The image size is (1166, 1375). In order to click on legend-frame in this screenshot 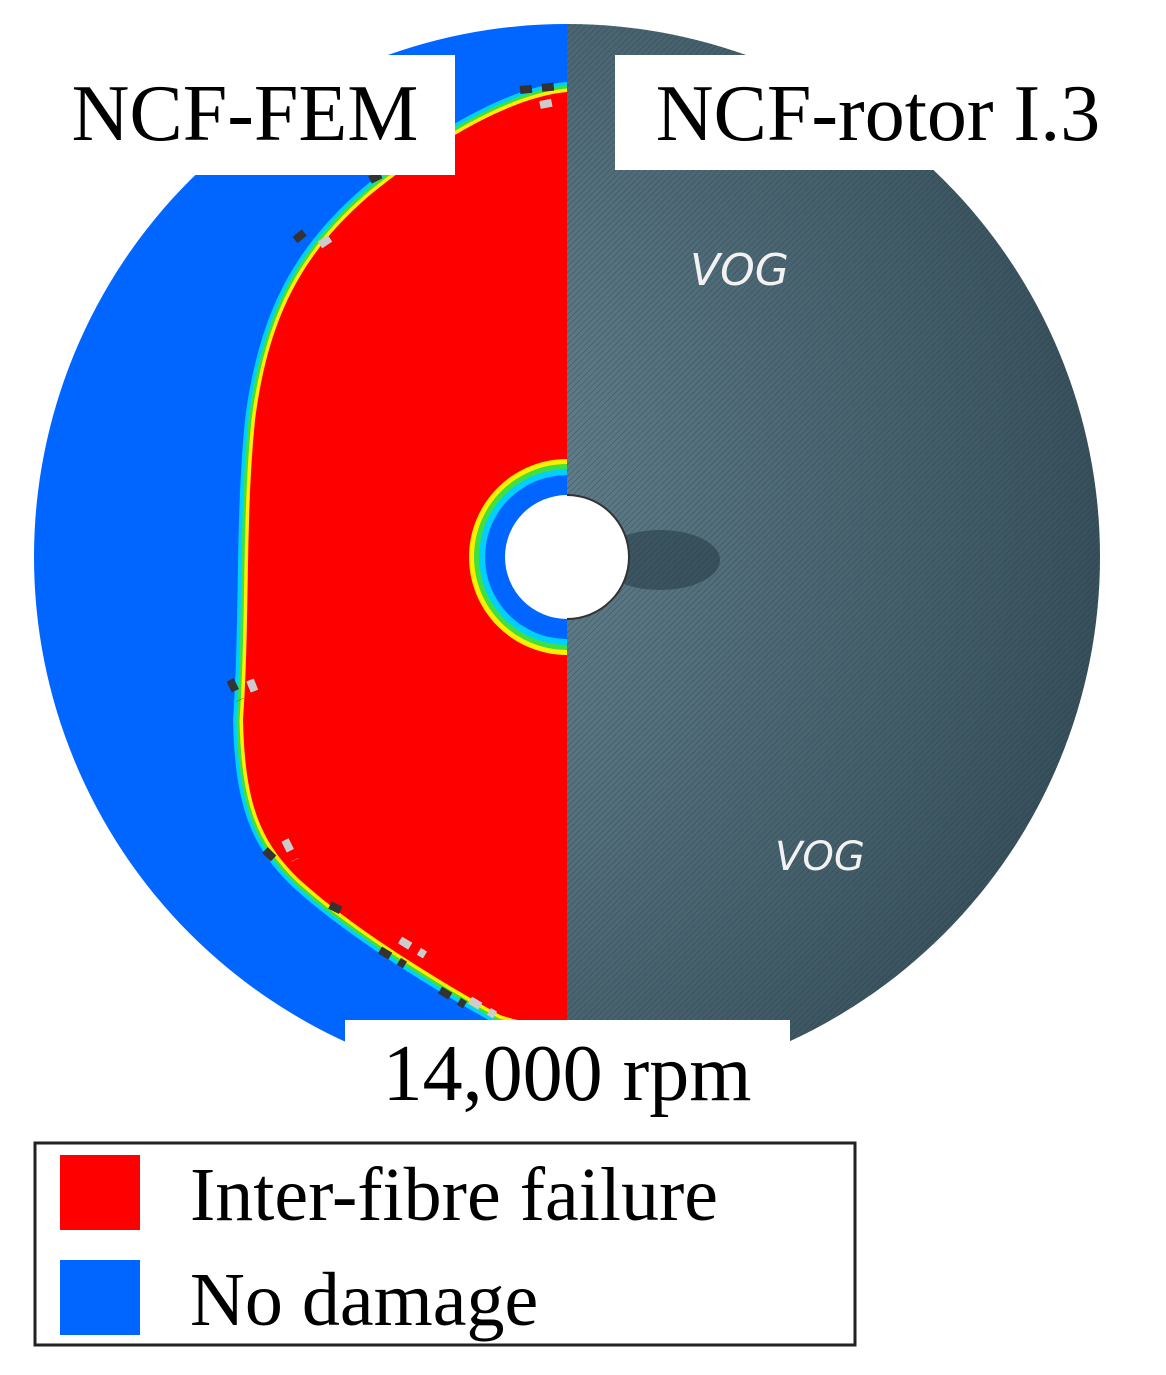, I will do `click(445, 1244)`.